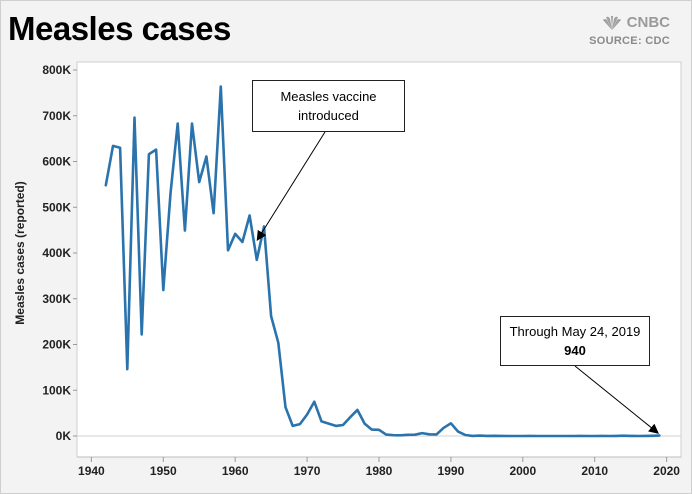  Describe the element at coordinates (575, 341) in the screenshot. I see `through-callout: Through May 24, 2019 940` at that location.